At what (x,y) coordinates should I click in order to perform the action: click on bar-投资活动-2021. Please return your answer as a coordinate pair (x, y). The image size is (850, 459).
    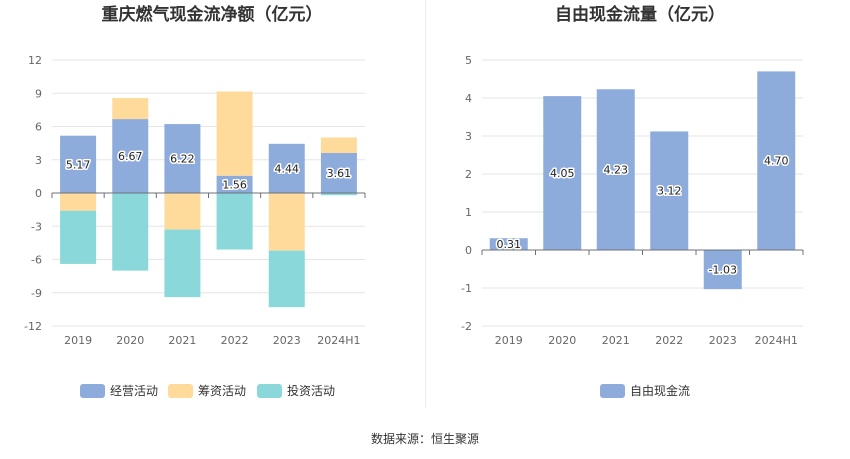
    Looking at the image, I should click on (182, 263).